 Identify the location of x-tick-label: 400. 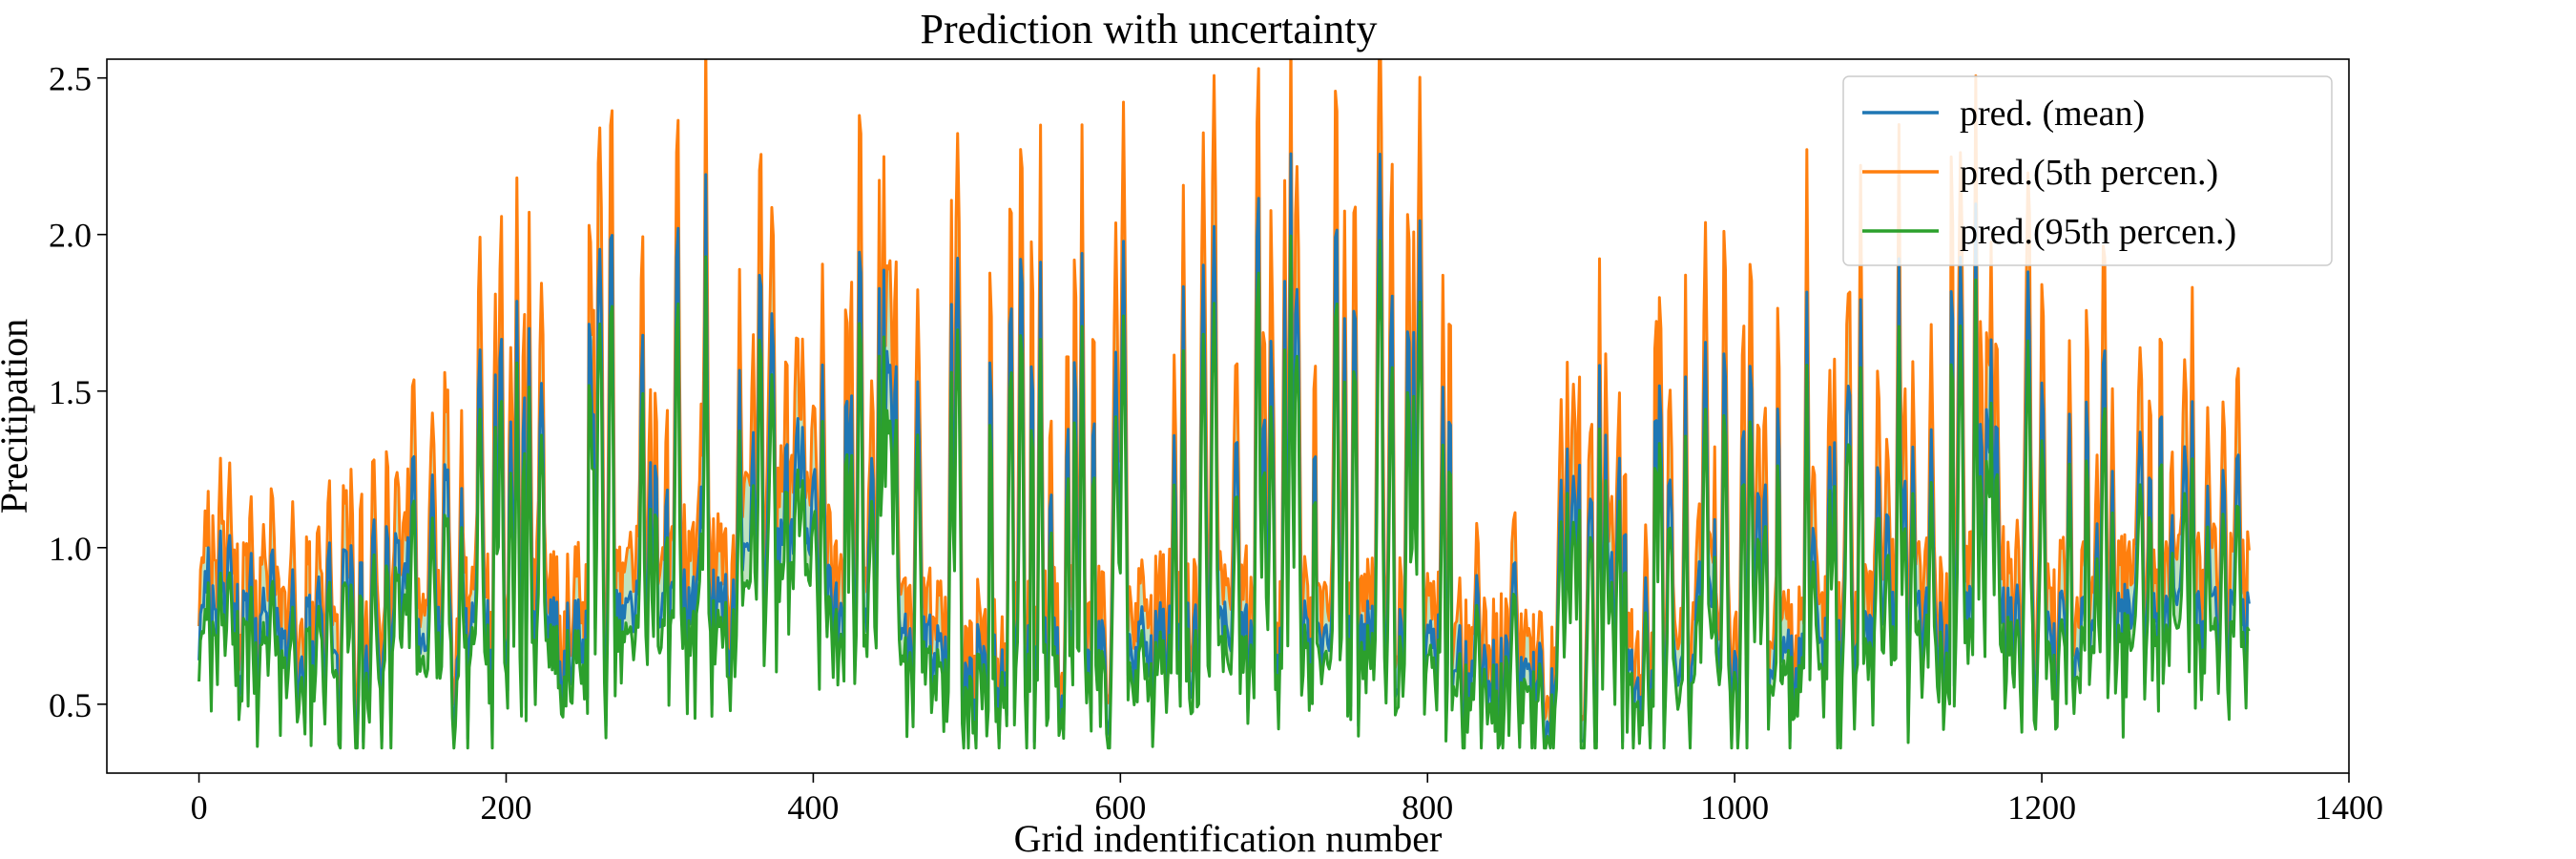
(813, 807).